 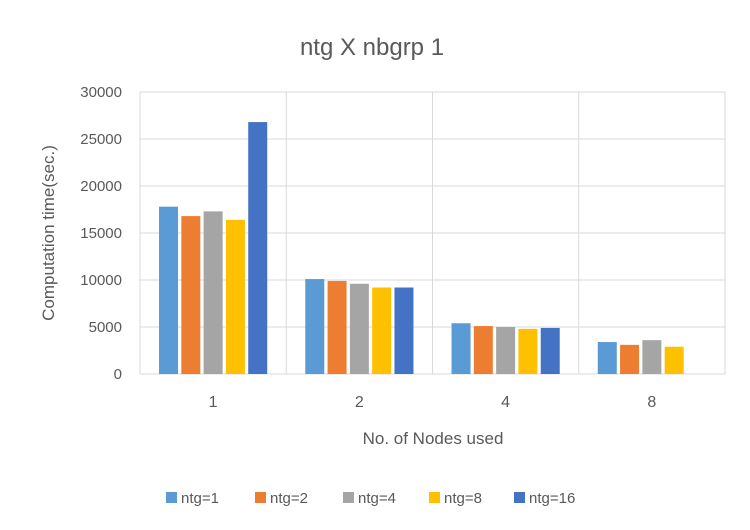 I want to click on chart-title: ntg X nbgrp 1, so click(x=372, y=47).